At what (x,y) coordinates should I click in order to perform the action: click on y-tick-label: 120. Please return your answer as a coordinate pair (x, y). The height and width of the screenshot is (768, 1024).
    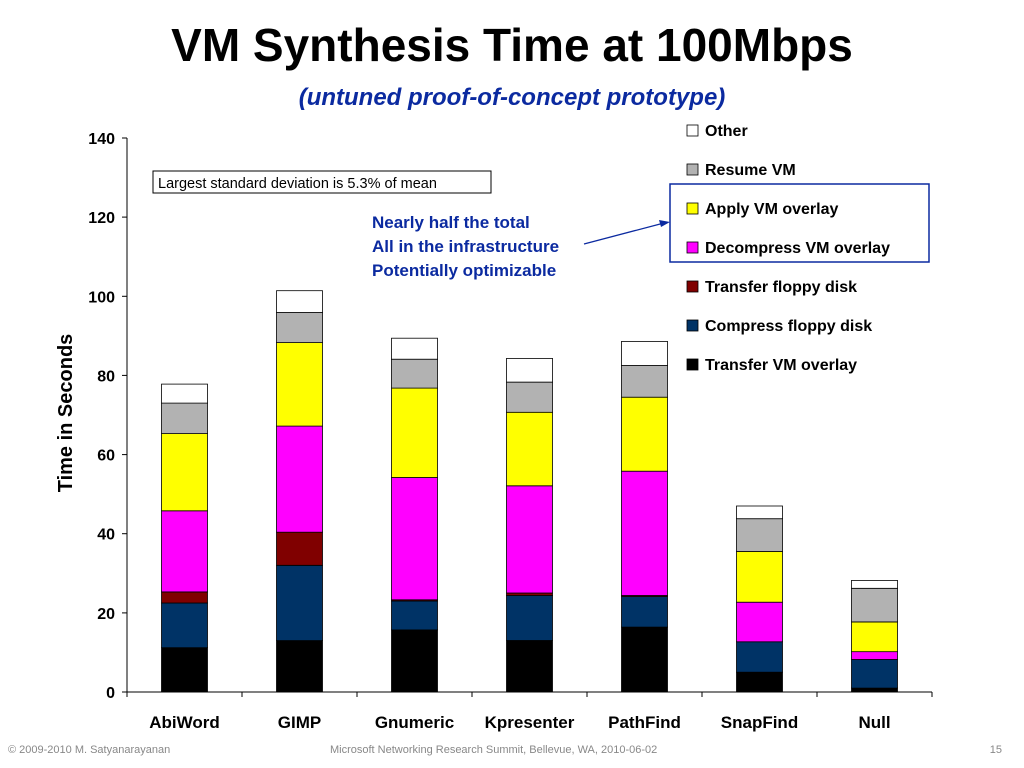
    Looking at the image, I should click on (101, 218).